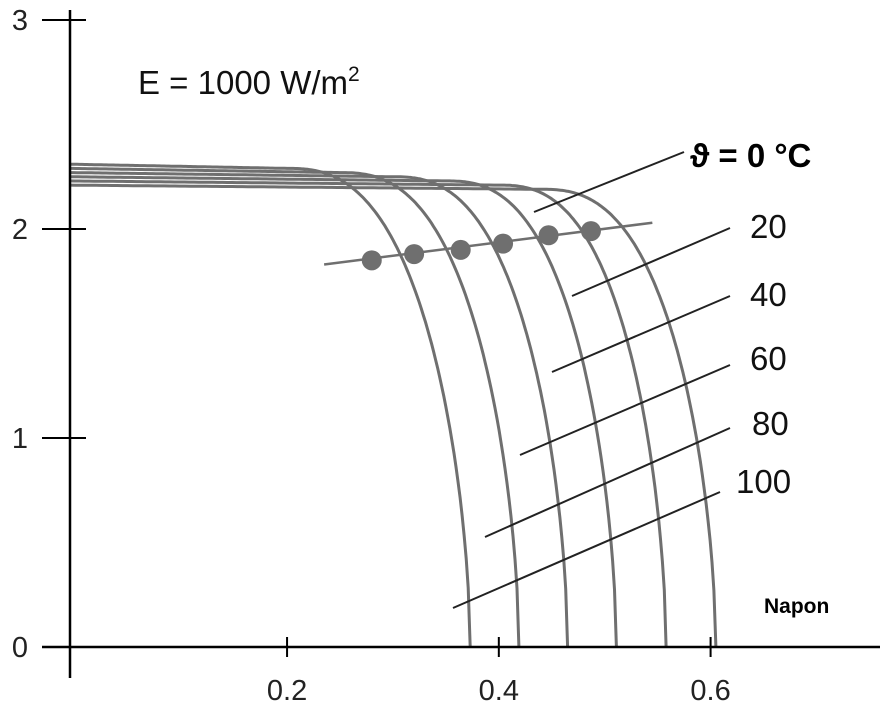  What do you see at coordinates (287, 691) in the screenshot?
I see `x-tick-label: 0.2` at bounding box center [287, 691].